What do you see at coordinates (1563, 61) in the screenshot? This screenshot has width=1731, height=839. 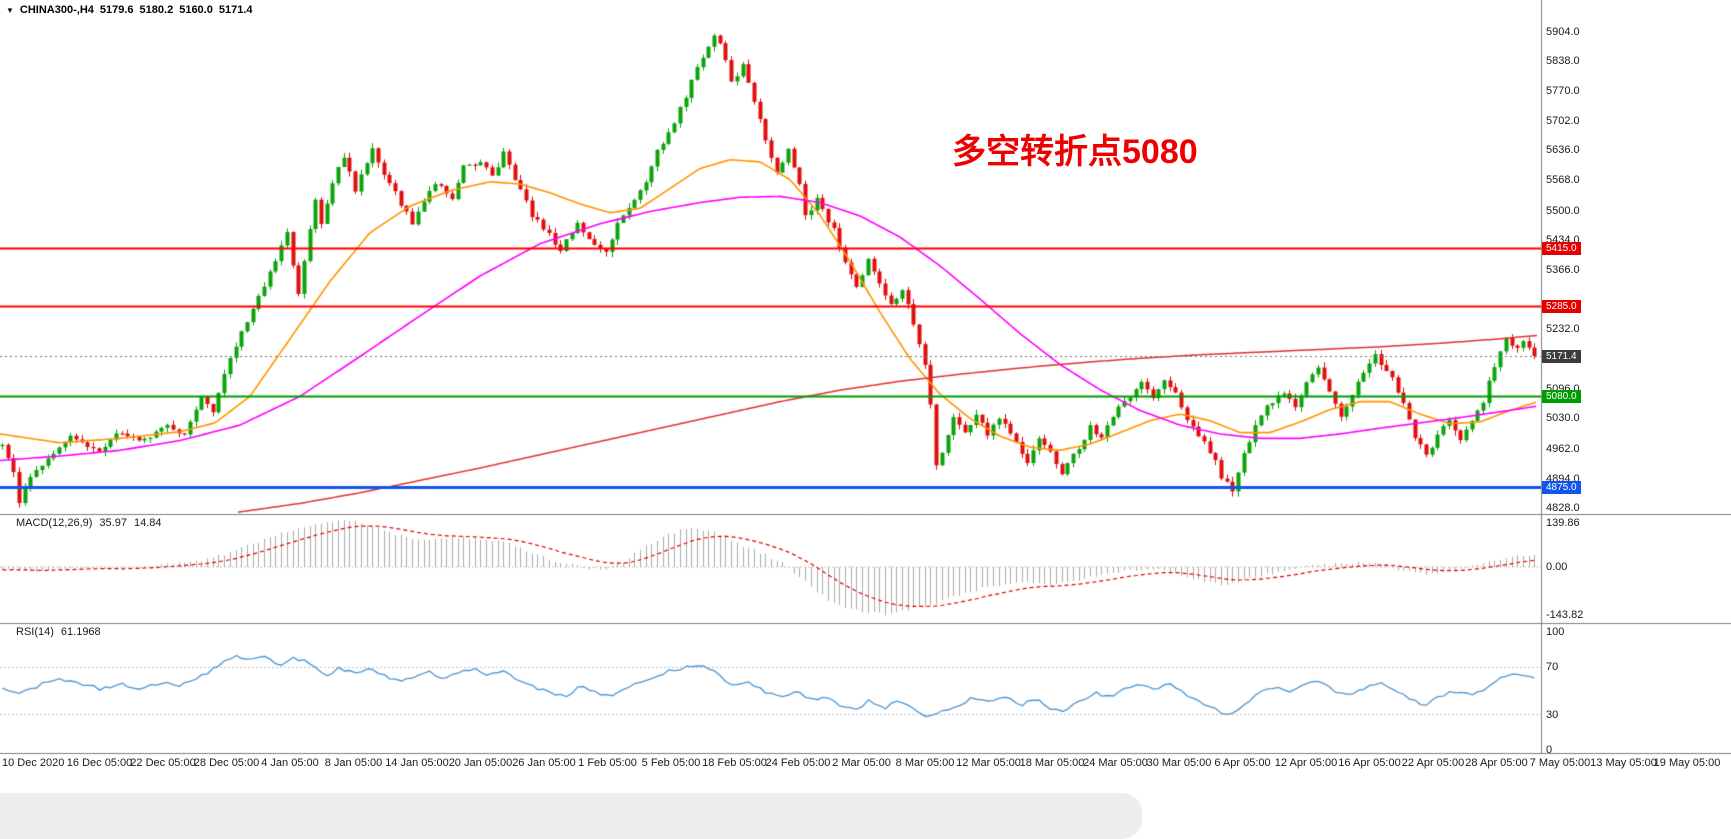 I see `price-axis-label: 5838.0` at bounding box center [1563, 61].